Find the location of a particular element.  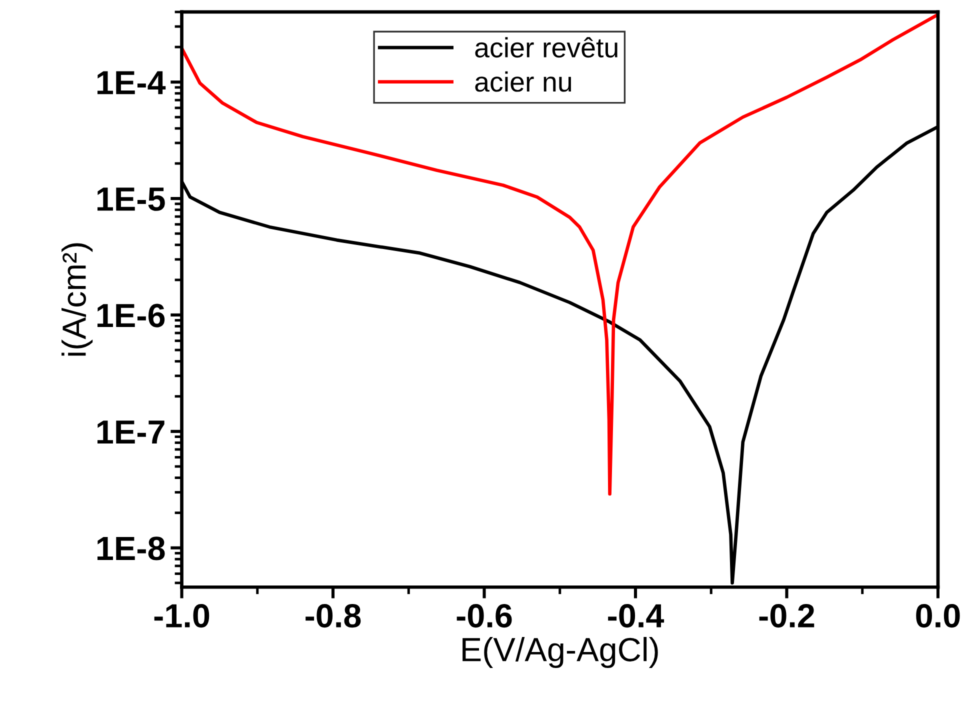

x-tick-label: -0.8 is located at coordinates (333, 616).